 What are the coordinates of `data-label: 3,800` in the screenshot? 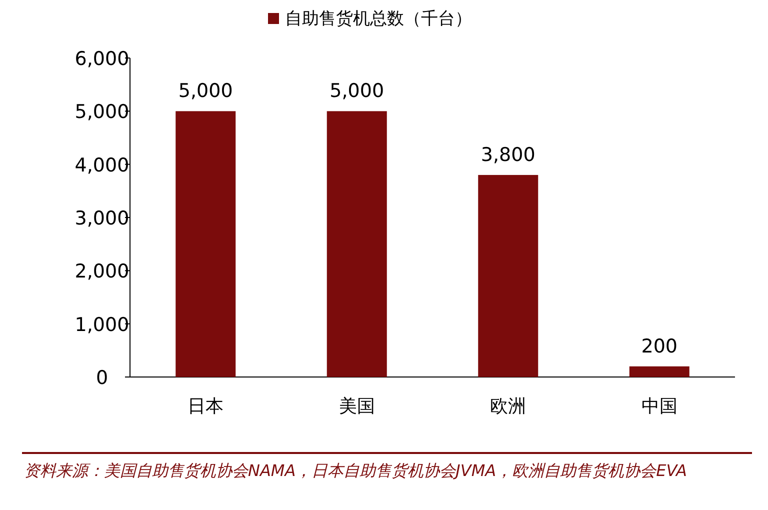 It's located at (508, 155).